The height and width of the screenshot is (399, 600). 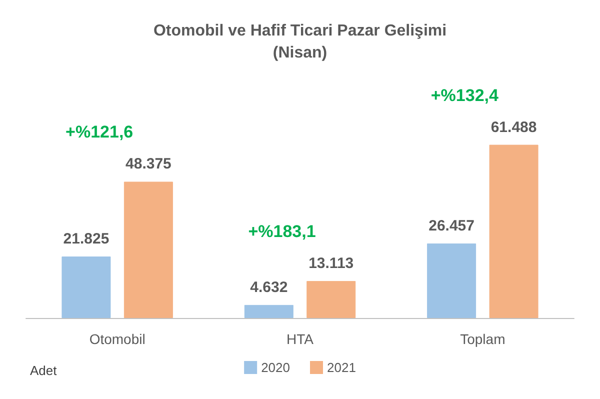 What do you see at coordinates (300, 31) in the screenshot?
I see `chart-title: Otomobil ve Hafif Ticari Pazar Gelişimi` at bounding box center [300, 31].